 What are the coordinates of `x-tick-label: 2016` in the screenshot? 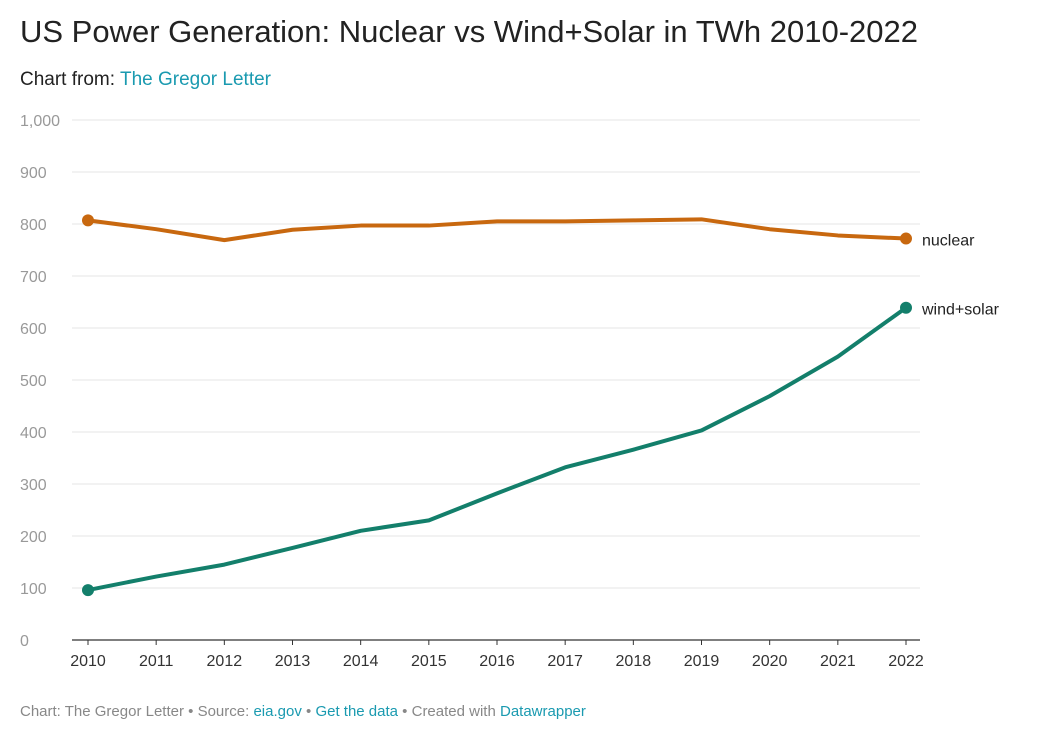 It's located at (497, 661).